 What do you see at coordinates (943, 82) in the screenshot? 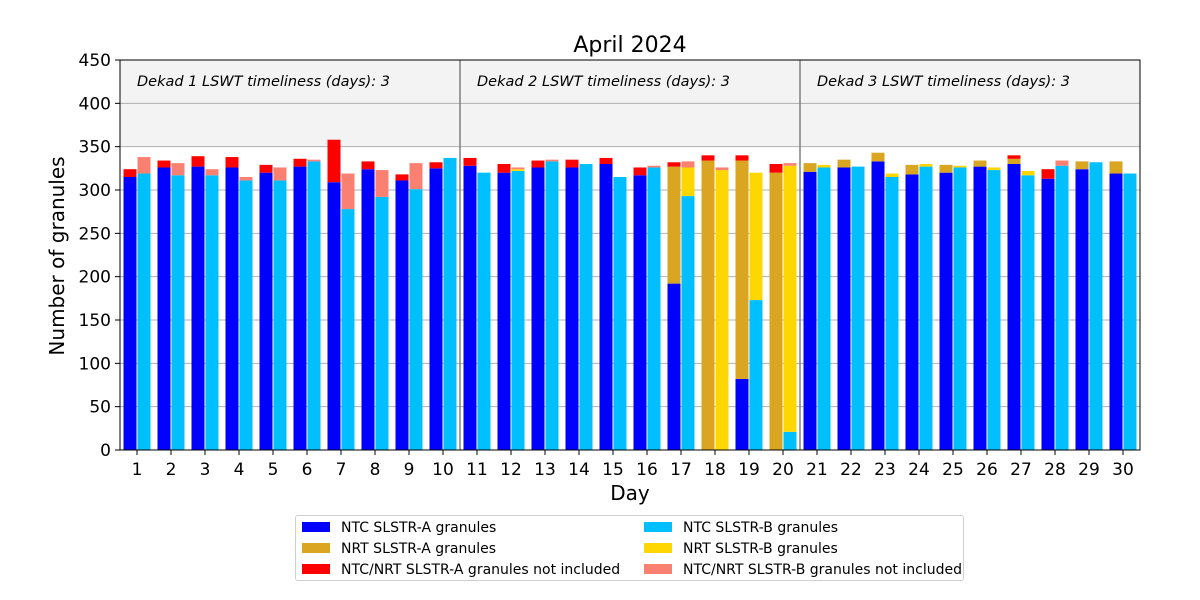
I see `dekad-annotation: Dekad 3 LSWT timeliness (days): 3` at bounding box center [943, 82].